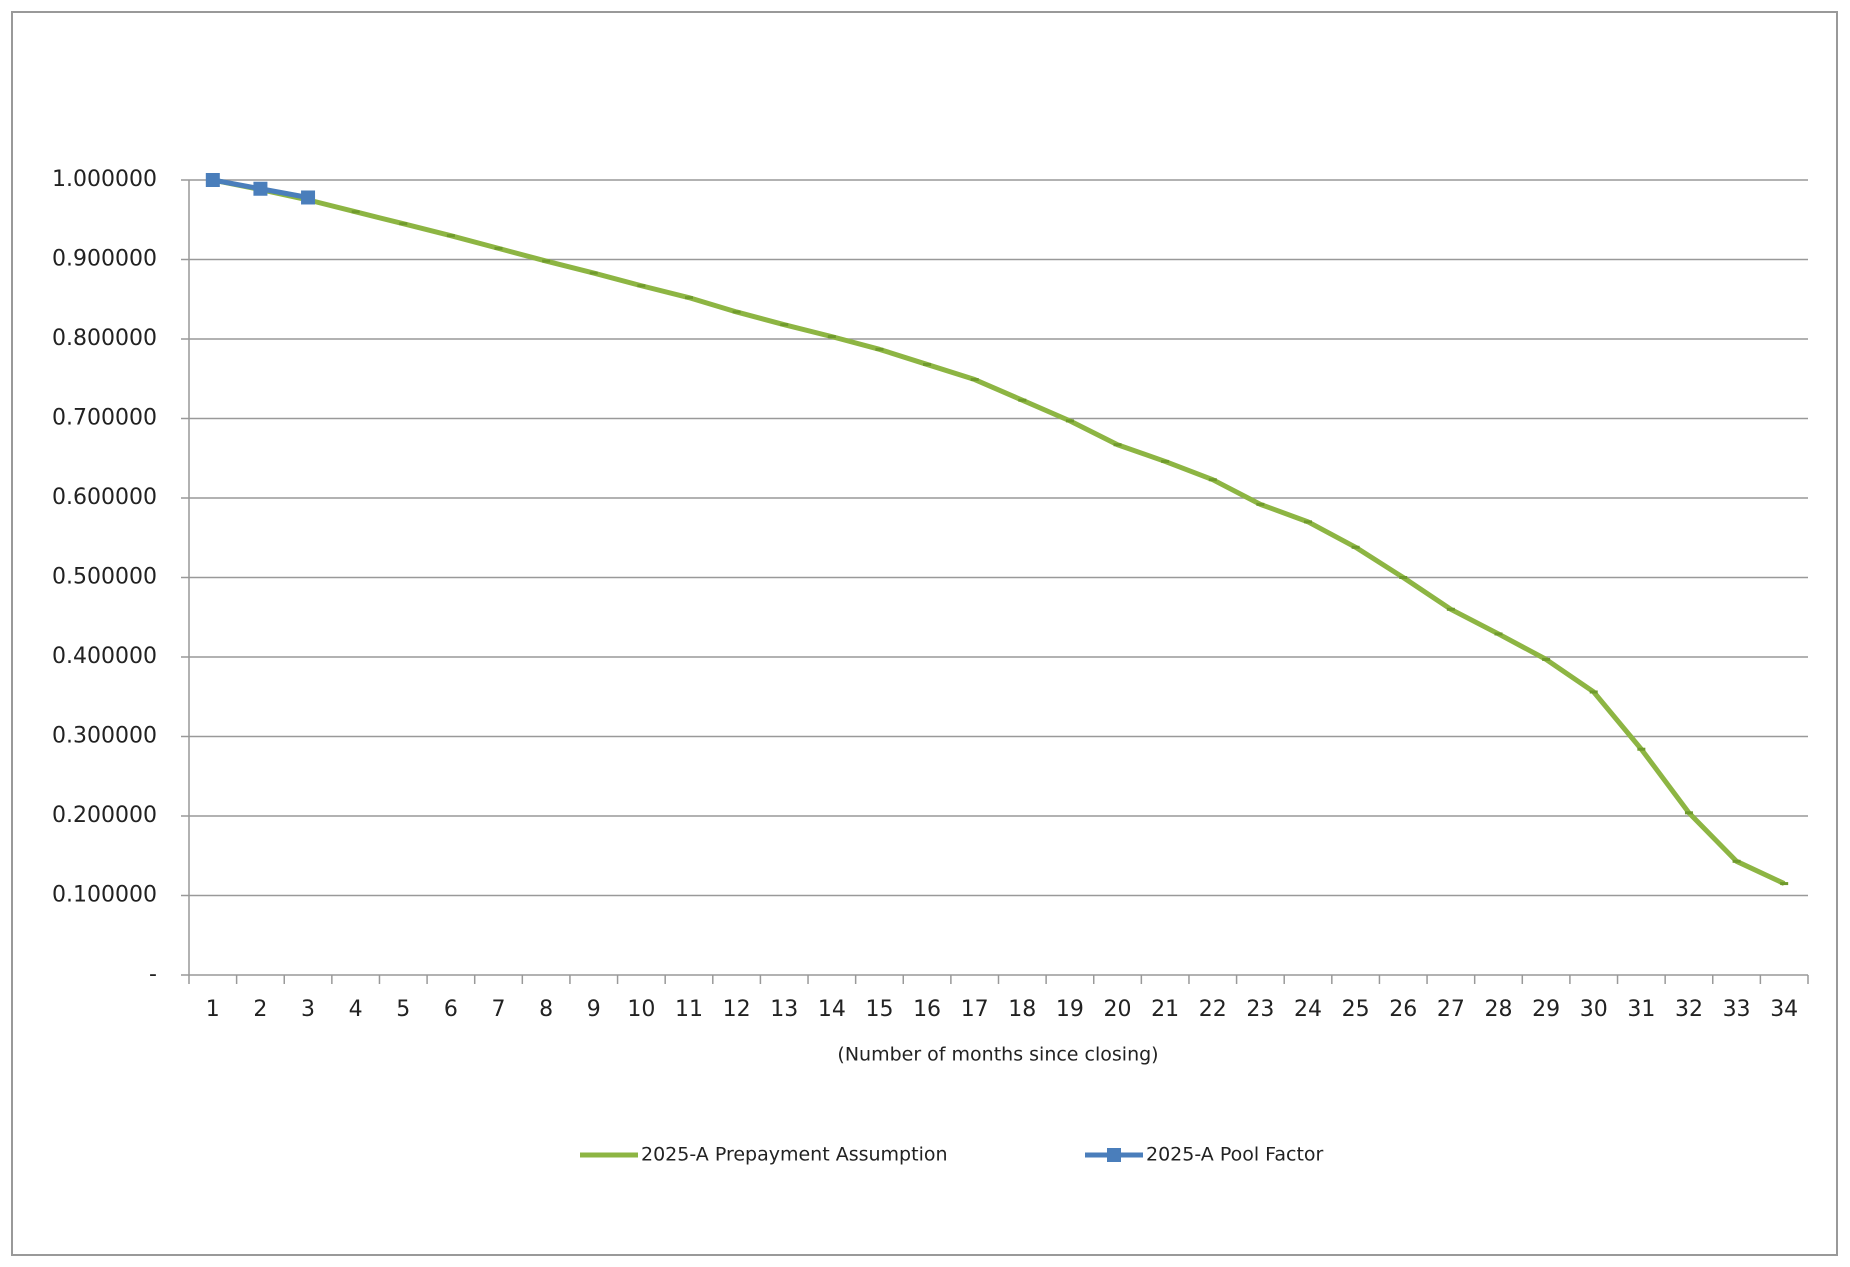  Describe the element at coordinates (308, 1009) in the screenshot. I see `x-tick-label: 3` at that location.